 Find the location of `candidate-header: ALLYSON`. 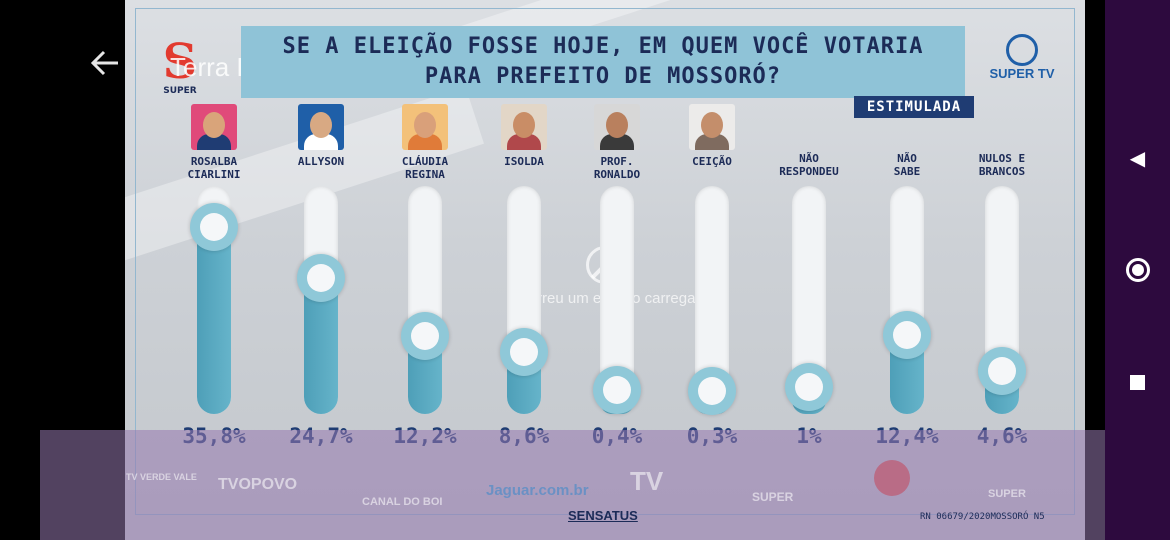

candidate-header: ALLYSON is located at coordinates (321, 136).